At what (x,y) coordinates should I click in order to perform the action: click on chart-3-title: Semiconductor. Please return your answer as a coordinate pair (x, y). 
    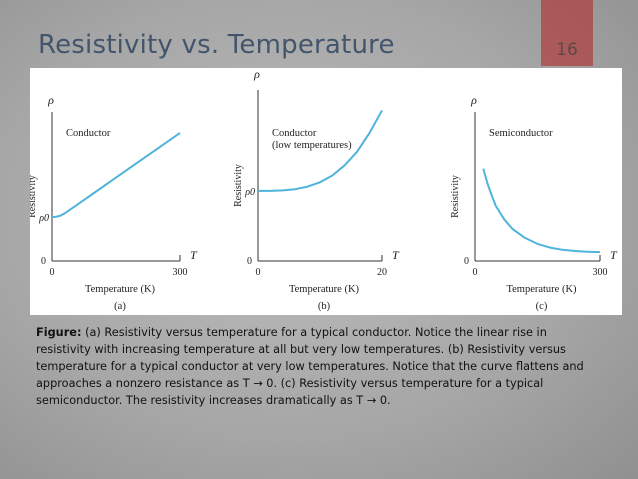
    Looking at the image, I should click on (521, 133).